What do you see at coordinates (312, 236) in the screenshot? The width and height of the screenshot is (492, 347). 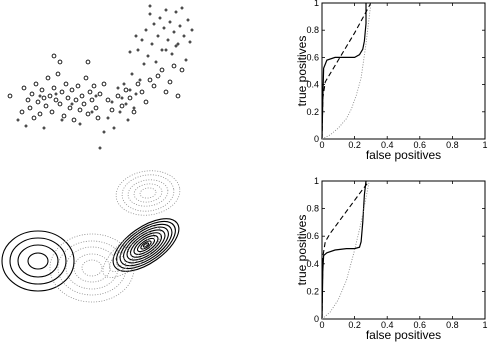 I see `y-tick-label: 0.6` at bounding box center [312, 236].